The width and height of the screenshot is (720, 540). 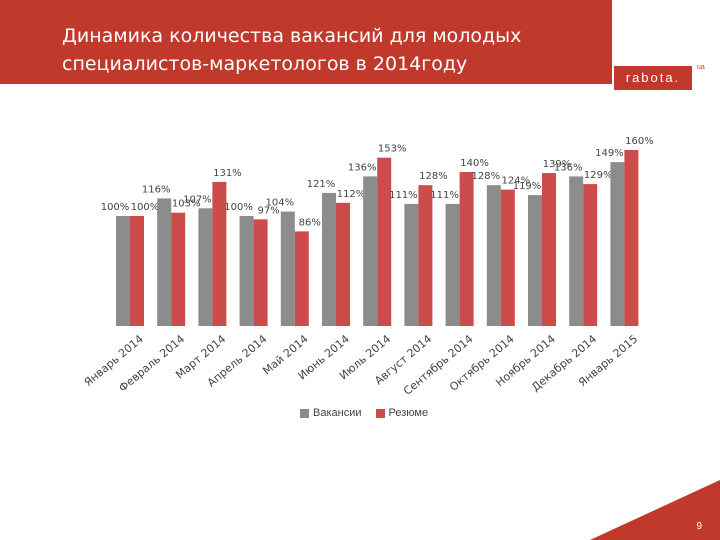 What do you see at coordinates (364, 413) in the screenshot?
I see `chart-legend: Вакансии Резюме` at bounding box center [364, 413].